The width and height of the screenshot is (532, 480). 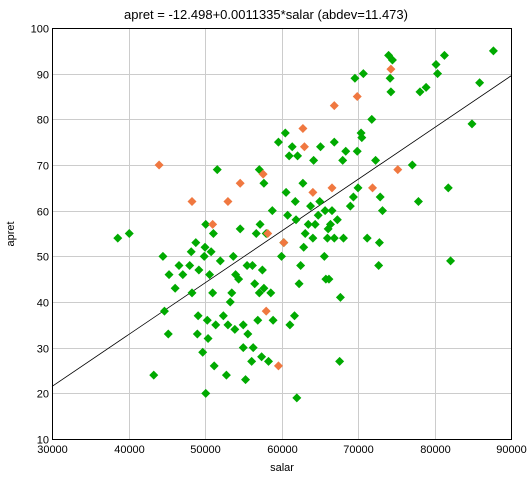 What do you see at coordinates (52, 450) in the screenshot?
I see `x-tick-label: 30000` at bounding box center [52, 450].